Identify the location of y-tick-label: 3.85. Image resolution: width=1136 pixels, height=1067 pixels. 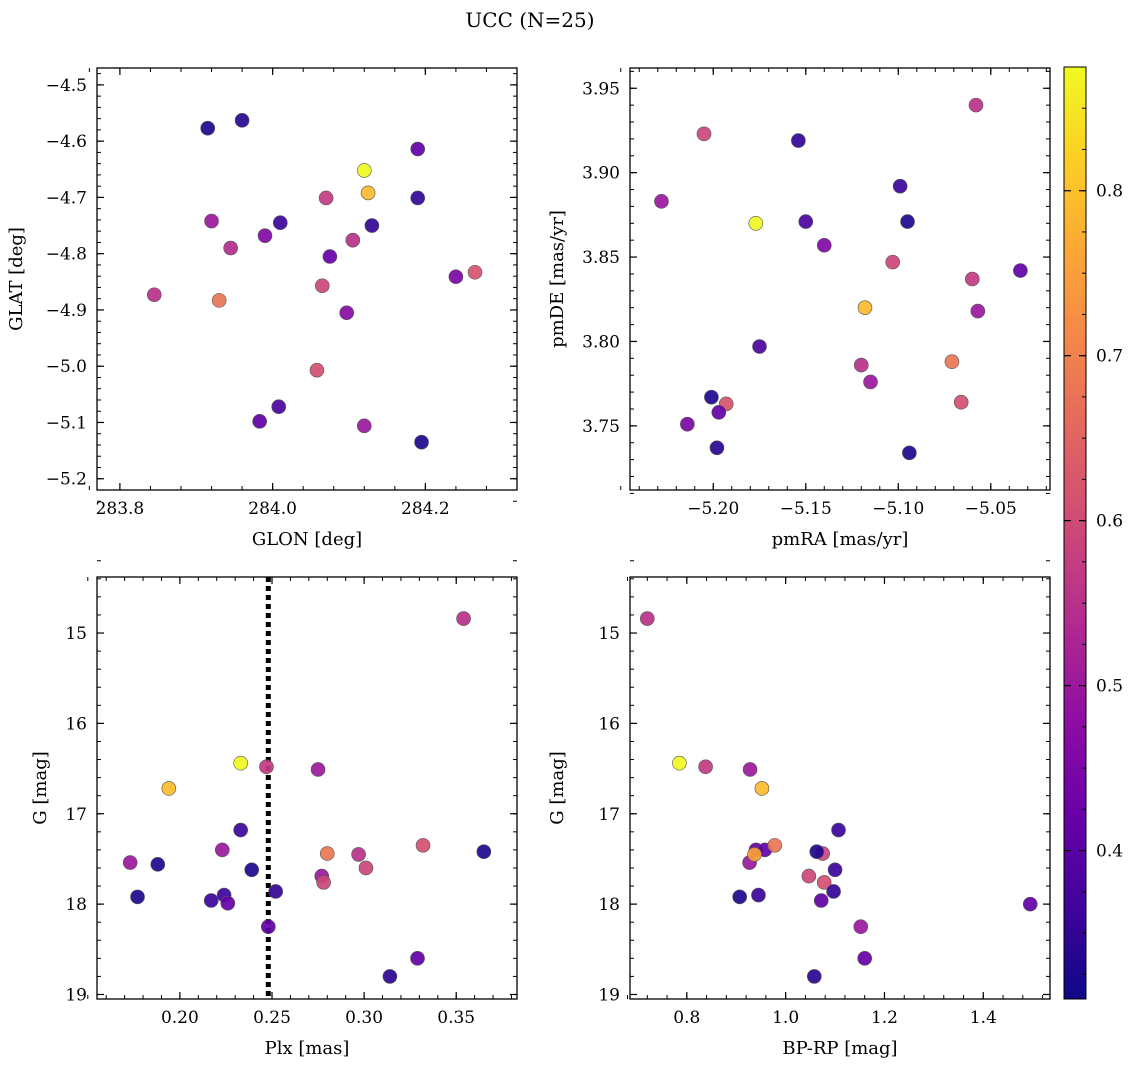
(601, 258).